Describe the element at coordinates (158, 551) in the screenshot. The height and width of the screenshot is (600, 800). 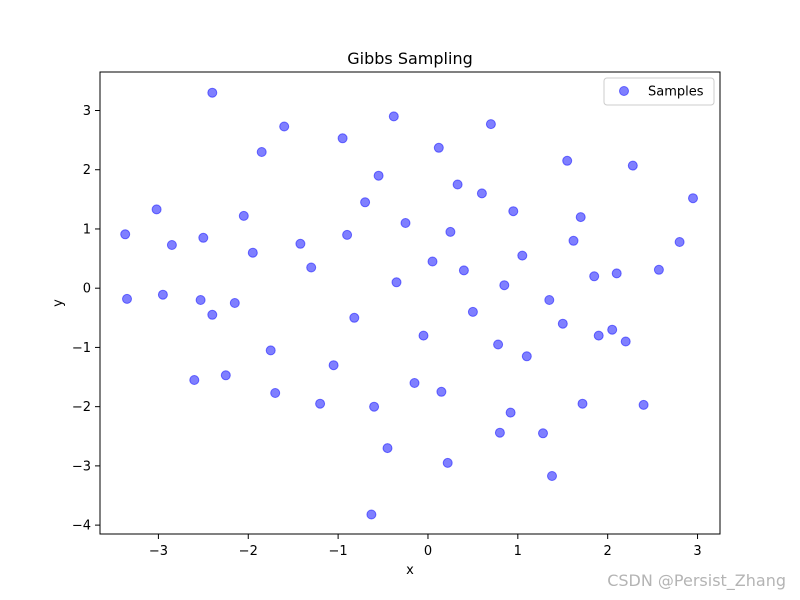
I see `x-tick-label: −3` at that location.